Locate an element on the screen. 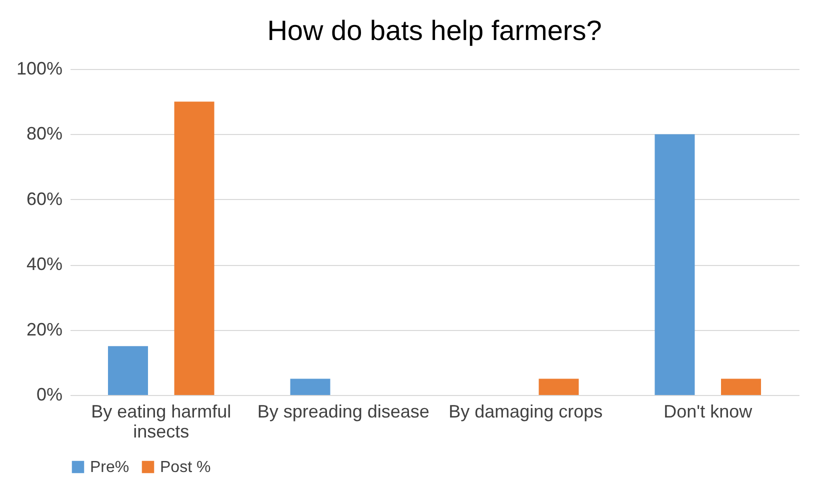 Image resolution: width=829 pixels, height=485 pixels. x-tick-label: By eating harmful insects is located at coordinates (161, 422).